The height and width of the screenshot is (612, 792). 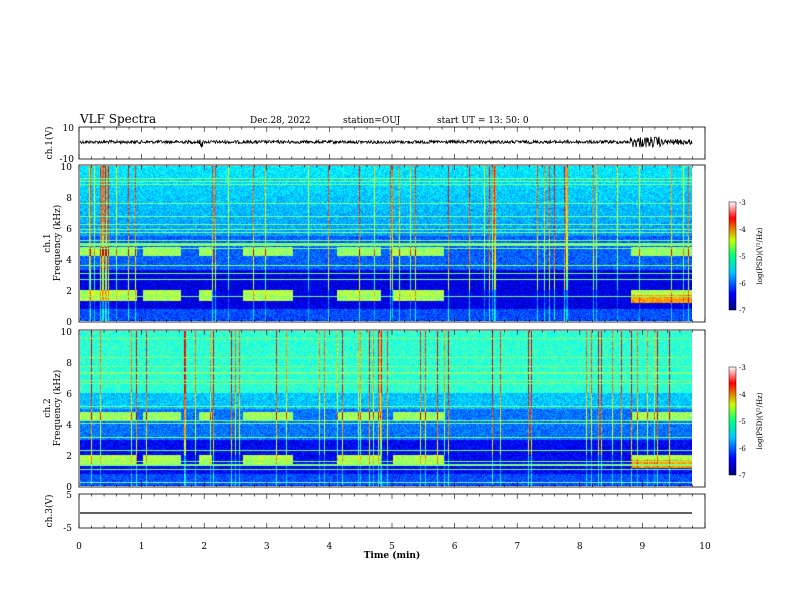 I want to click on xtick-3: 3, so click(x=267, y=547).